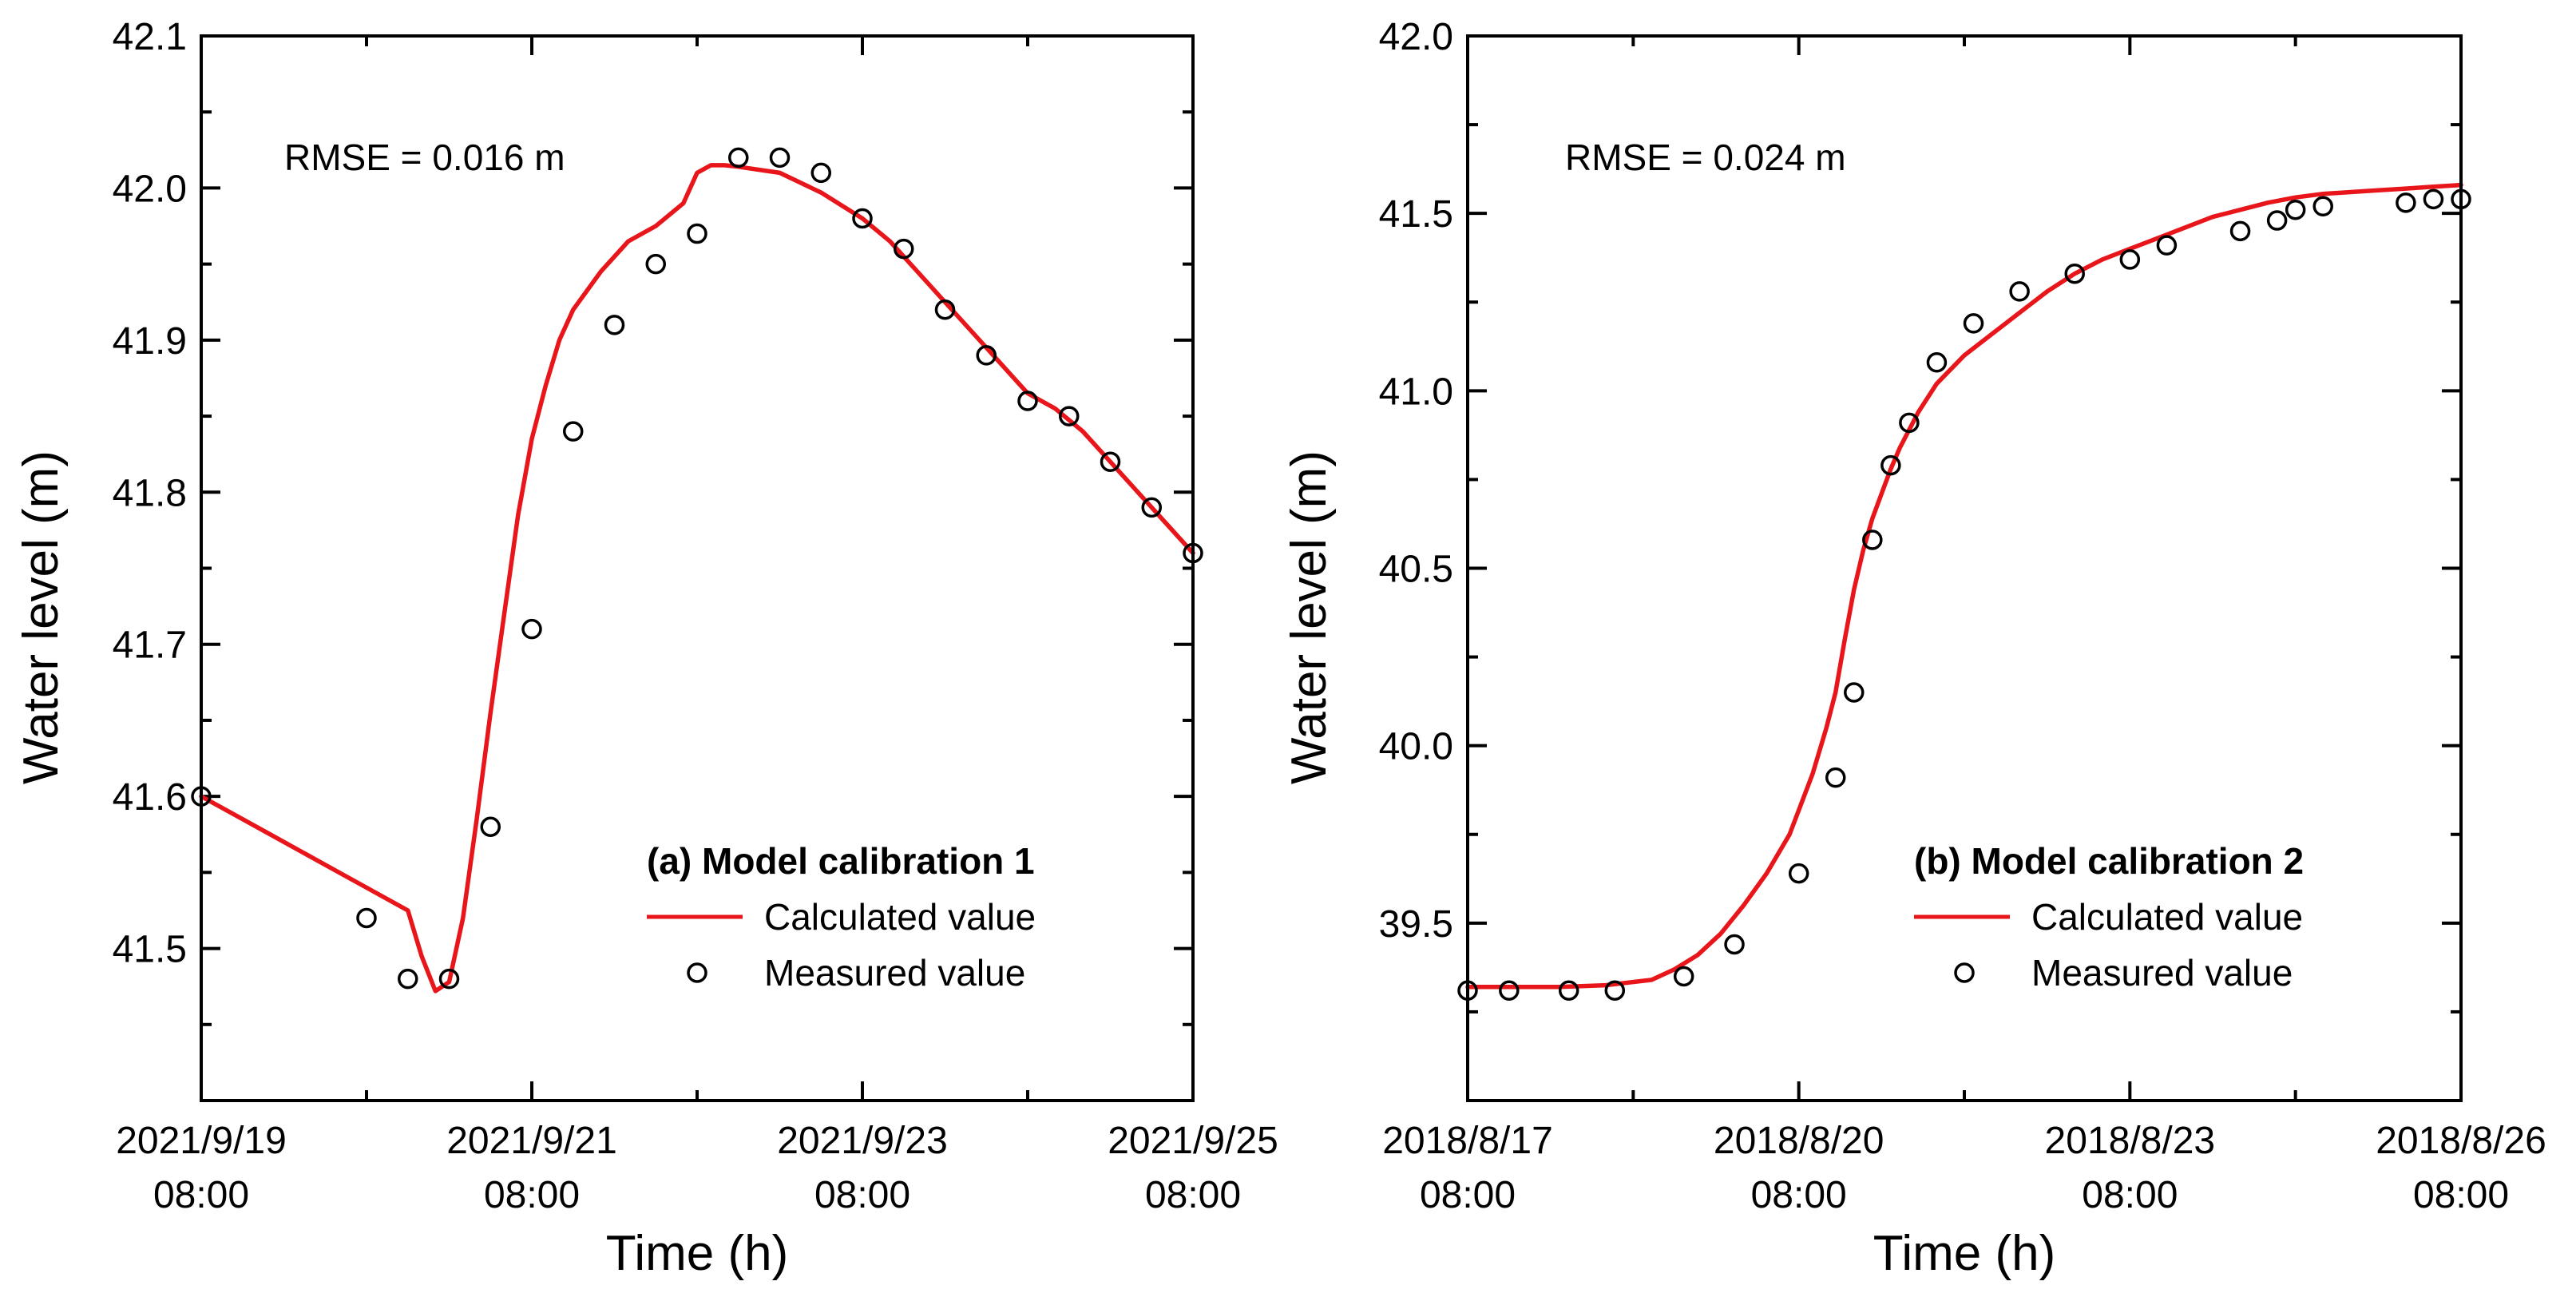 This screenshot has width=2576, height=1305. Describe the element at coordinates (1706, 158) in the screenshot. I see `panel-b-rmse-annotation: RMSE = 0.024 m` at that location.